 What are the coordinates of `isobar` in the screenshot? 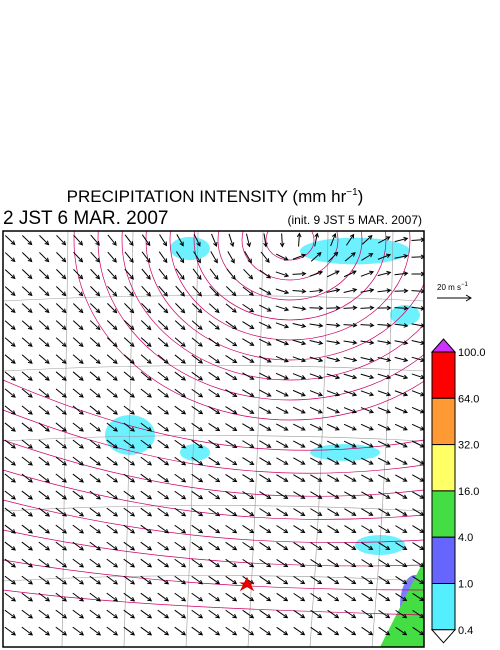 It's located at (290, 286).